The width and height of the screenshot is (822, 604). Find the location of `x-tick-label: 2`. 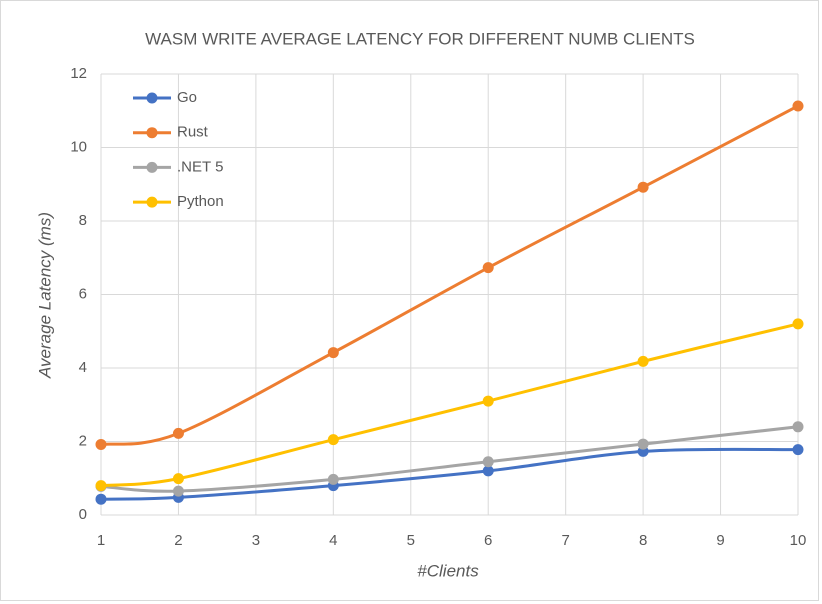

x-tick-label: 2 is located at coordinates (178, 540).